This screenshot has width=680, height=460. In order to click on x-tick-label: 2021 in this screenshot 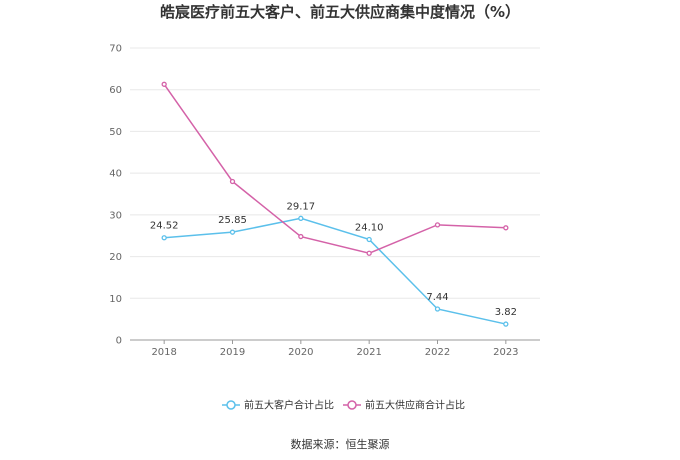, I will do `click(368, 352)`.